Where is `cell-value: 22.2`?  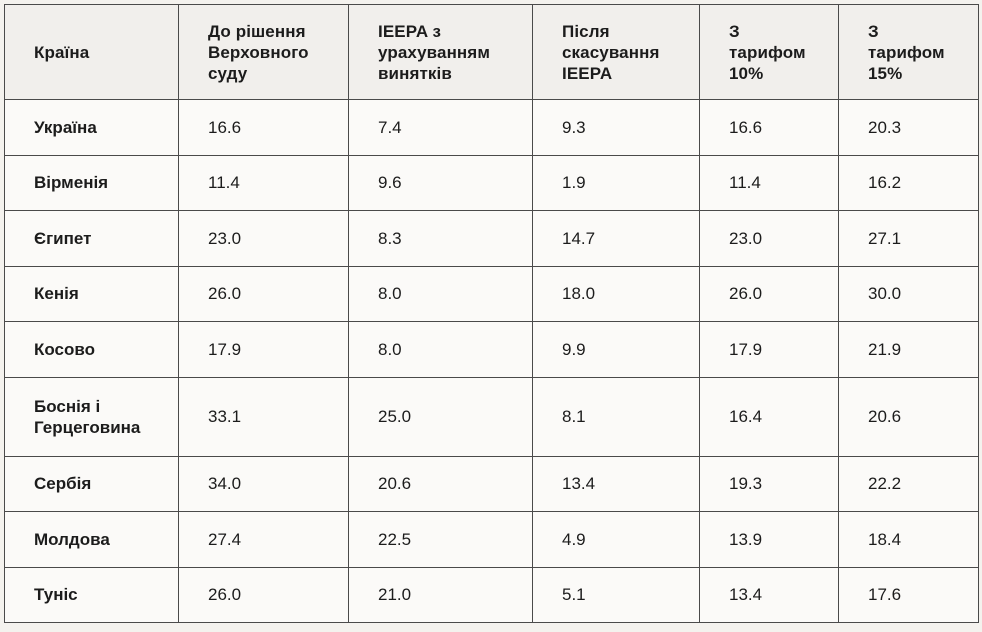
cell-value: 22.2 is located at coordinates (908, 483).